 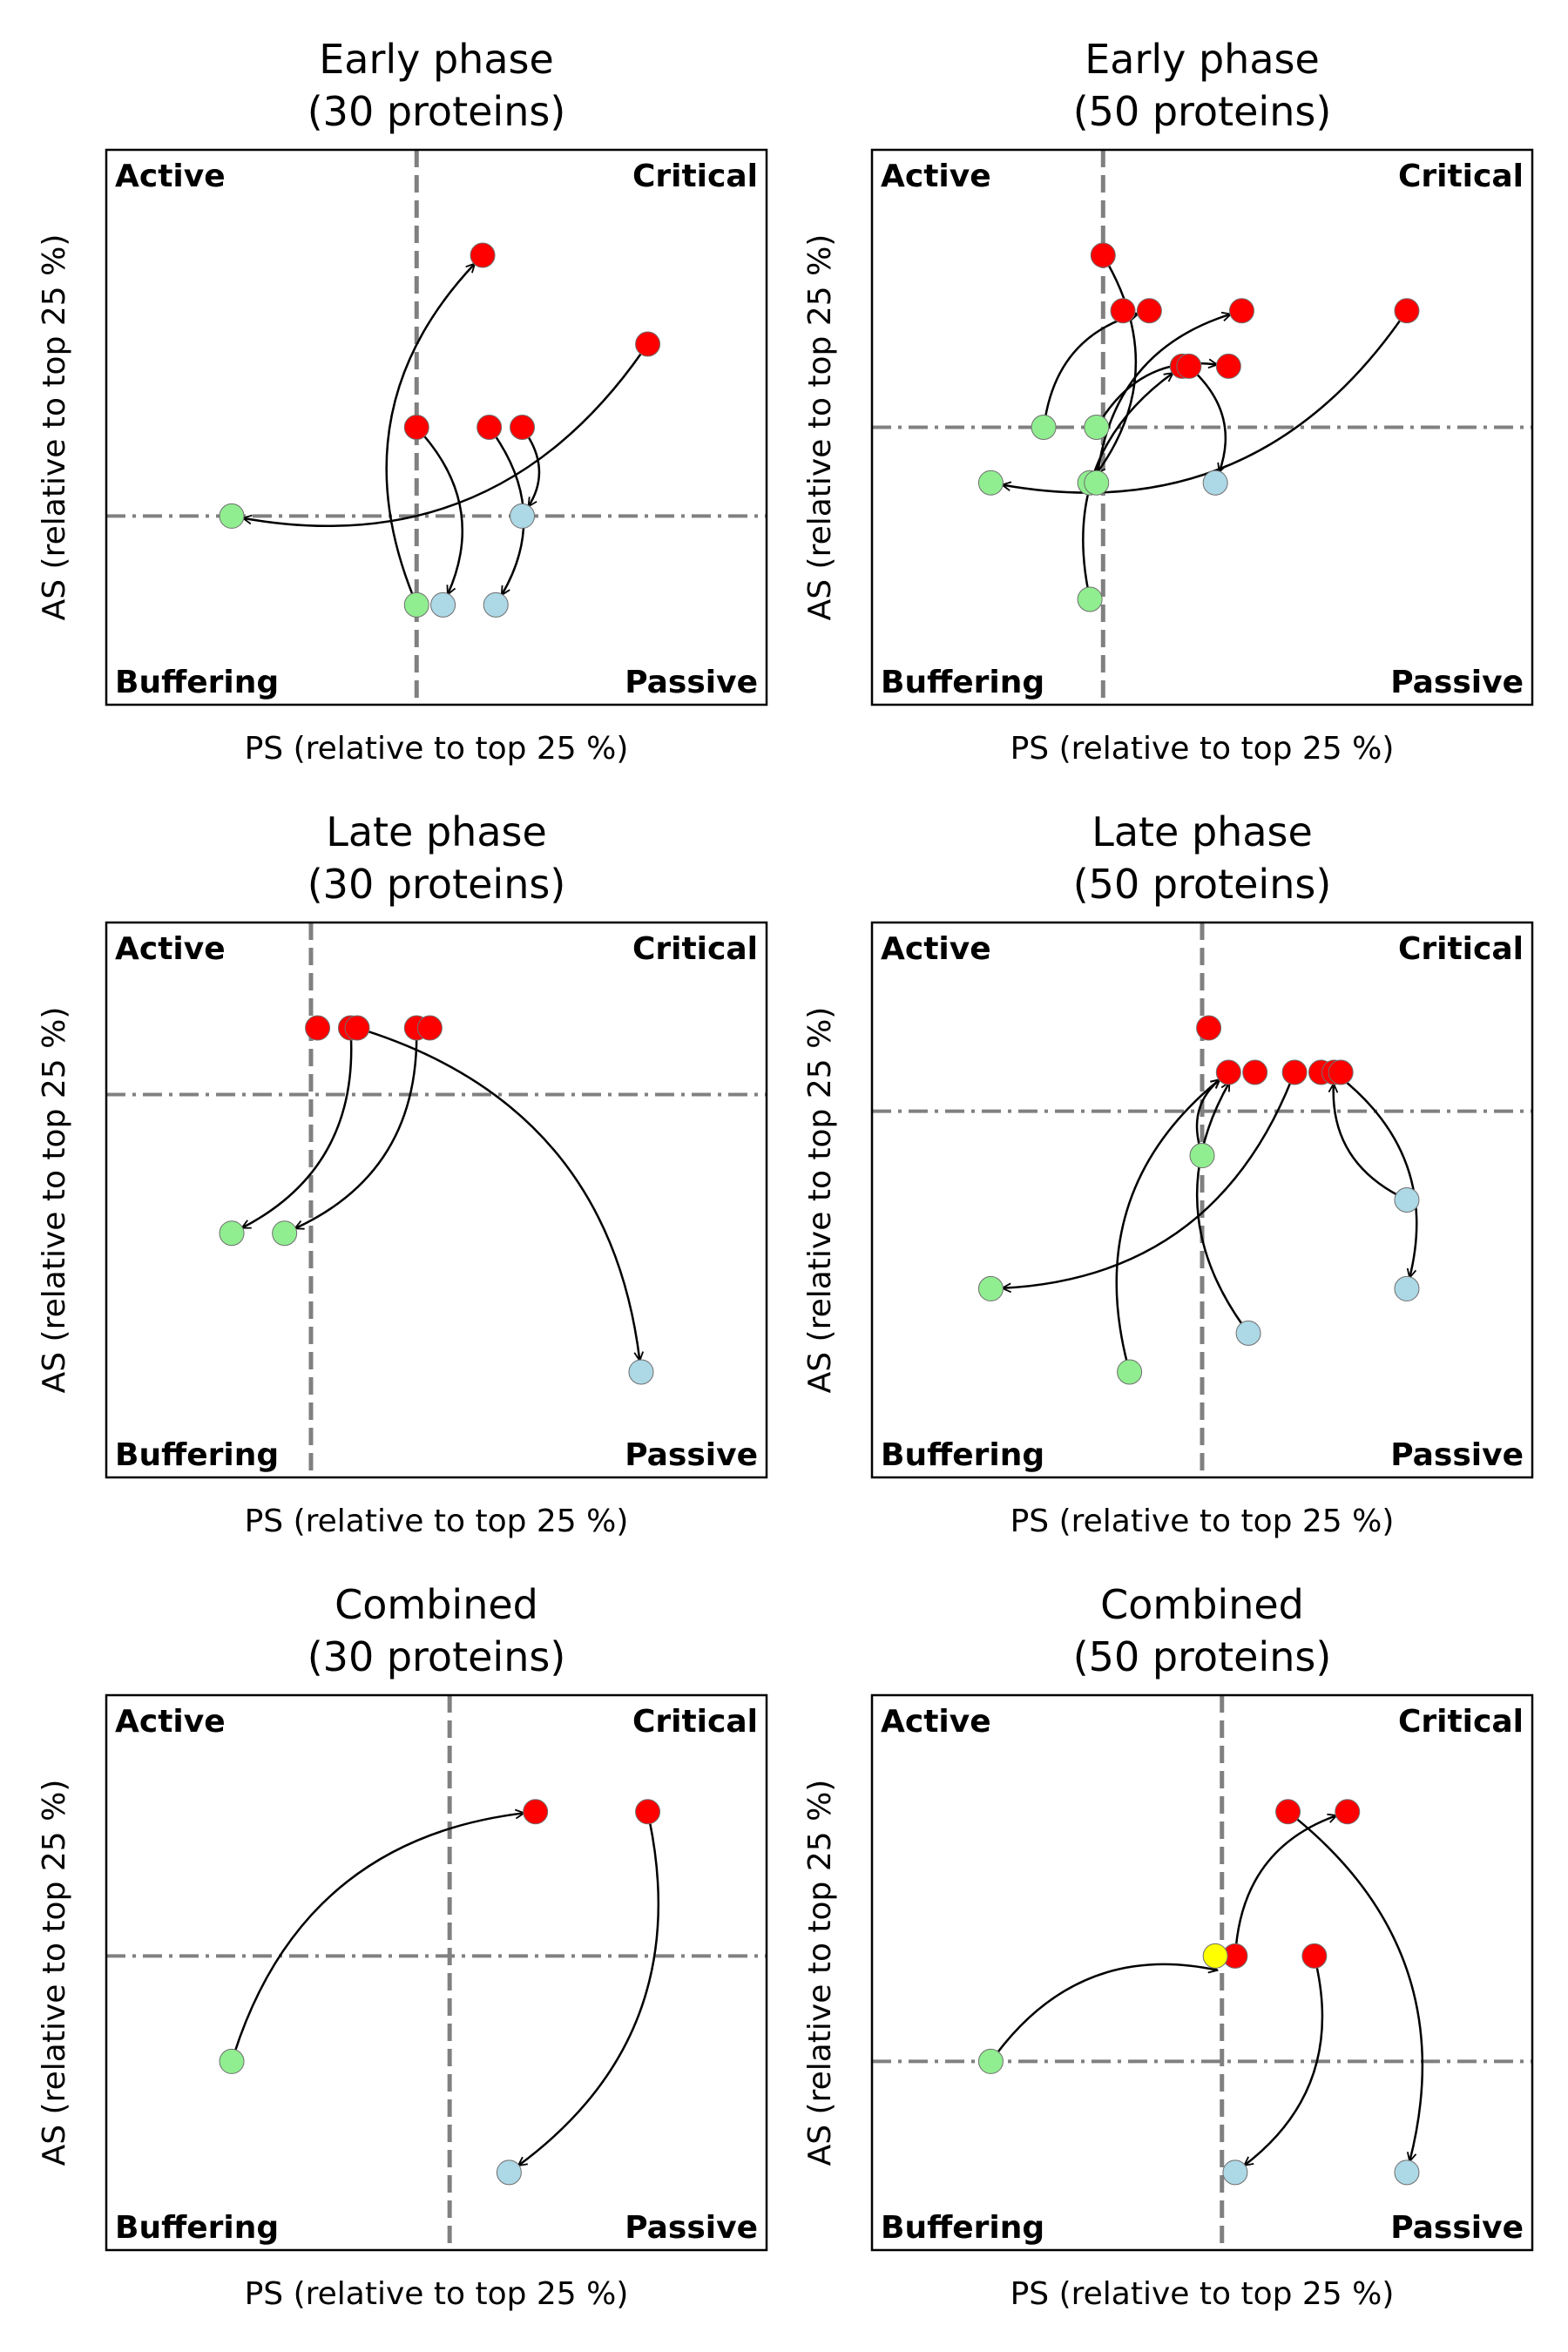 What do you see at coordinates (1202, 831) in the screenshot?
I see `chart-title: Late phase` at bounding box center [1202, 831].